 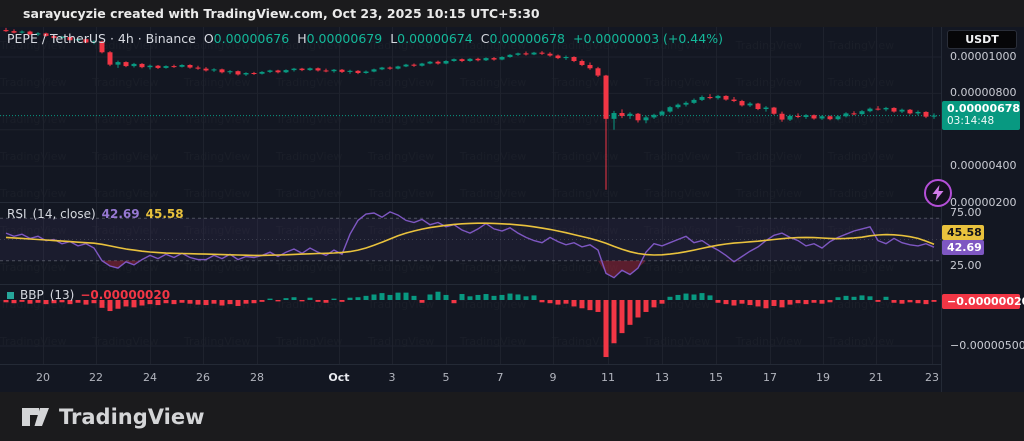 I want to click on time-tick-label: 21, so click(x=876, y=377).